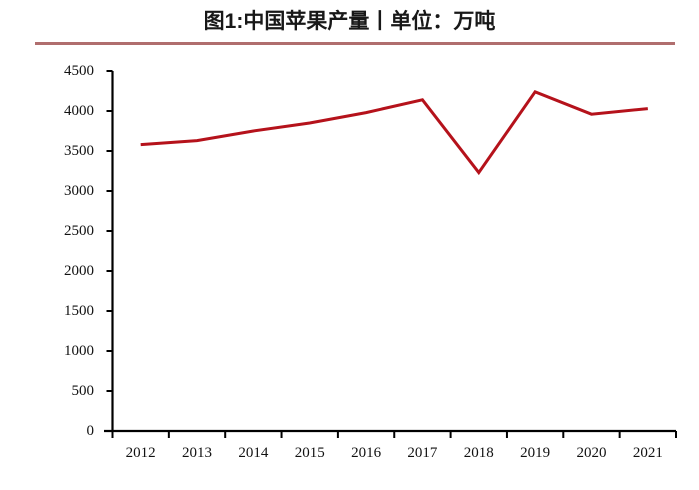 The width and height of the screenshot is (699, 490). I want to click on y-axis-tick-labels: 0 500 1000 1500 2000 2500 3000 3500 4000 4500, so click(68, 268).